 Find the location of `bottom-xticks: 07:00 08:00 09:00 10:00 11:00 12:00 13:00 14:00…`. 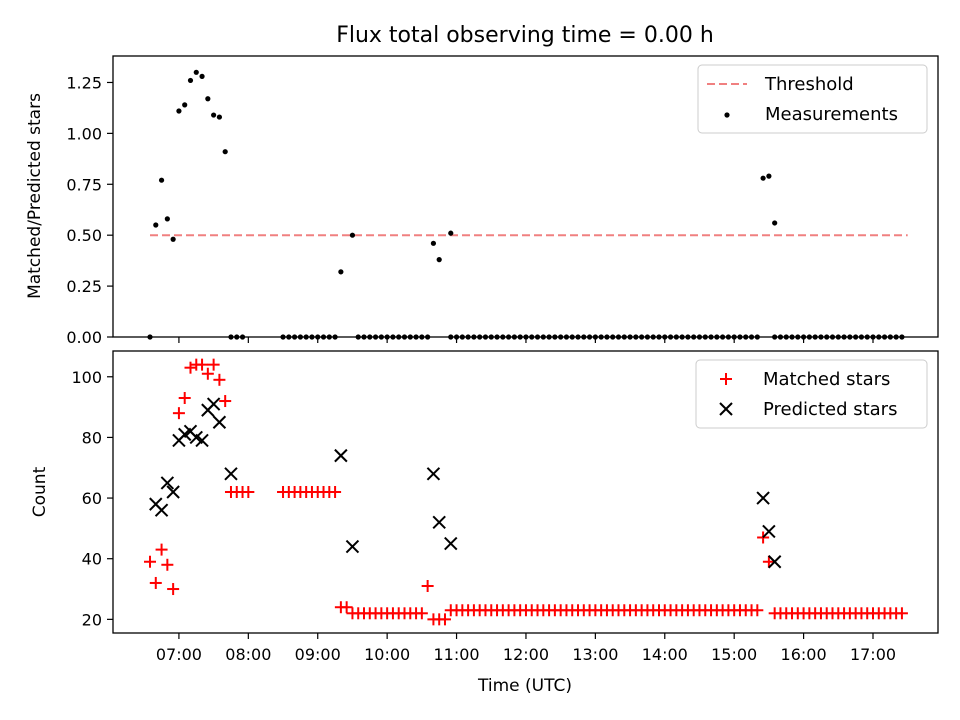

bottom-xticks: 07:00 08:00 09:00 10:00 11:00 12:00 13:00 14:00… is located at coordinates (526, 648).